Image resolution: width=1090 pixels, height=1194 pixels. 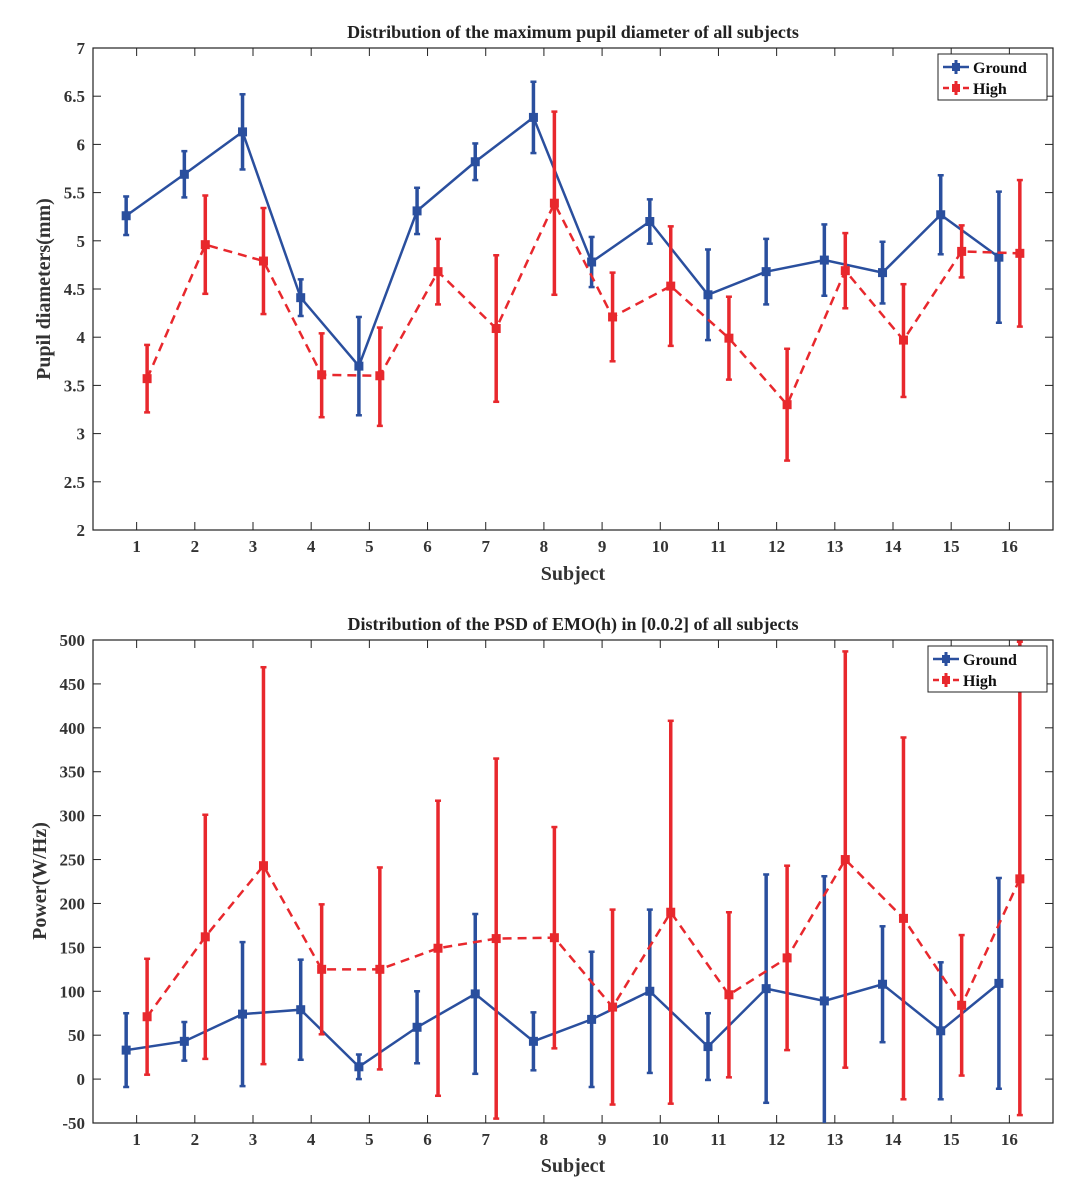 What do you see at coordinates (660, 1139) in the screenshot?
I see `x-tick-label: 10` at bounding box center [660, 1139].